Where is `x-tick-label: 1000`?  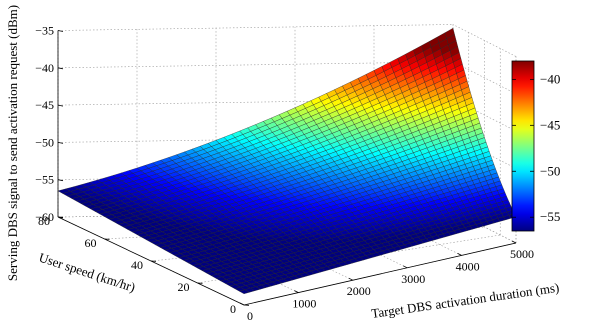 x-tick-label: 1000 is located at coordinates (304, 304).